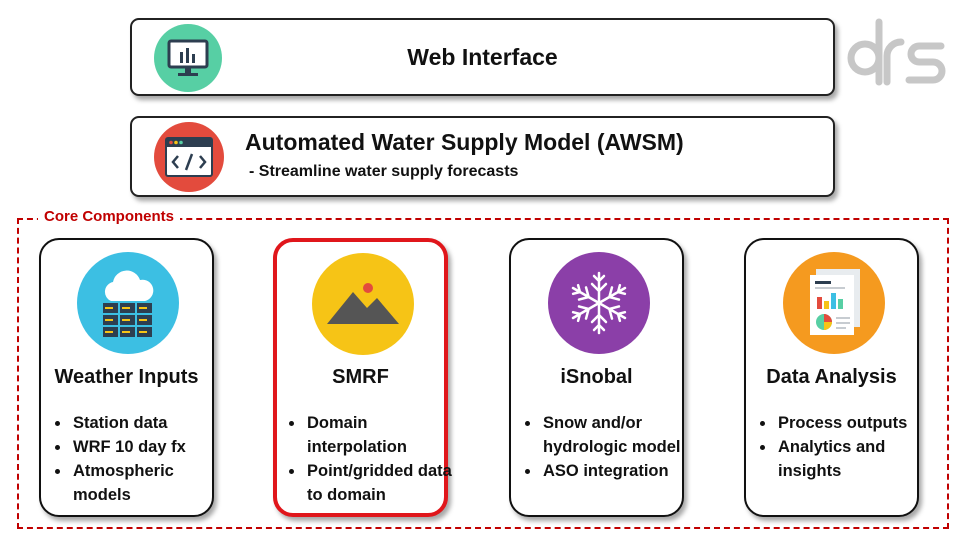 This screenshot has height=540, width=960. I want to click on core-components-label: Core Components, so click(109, 216).